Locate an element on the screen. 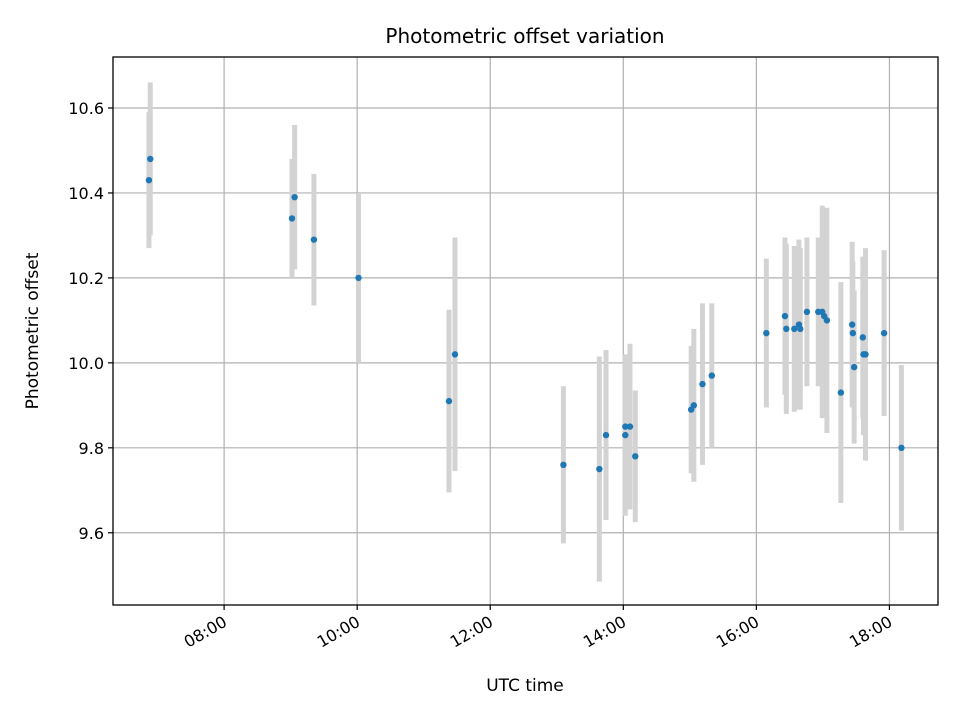  y-tick-label: 9.8 is located at coordinates (91, 448).